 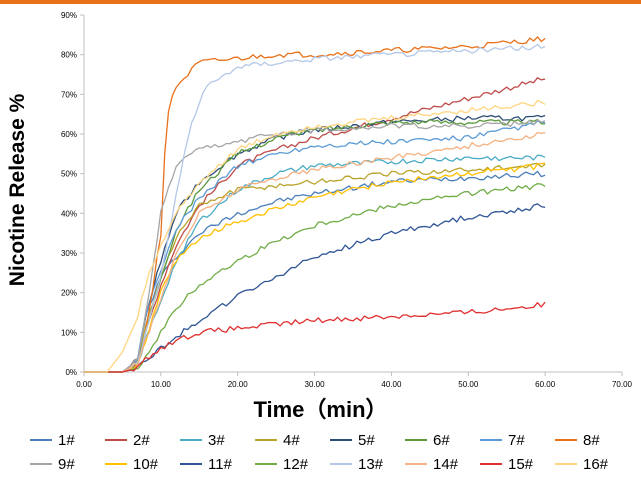 I want to click on legend-label: 2#, so click(x=141, y=440).